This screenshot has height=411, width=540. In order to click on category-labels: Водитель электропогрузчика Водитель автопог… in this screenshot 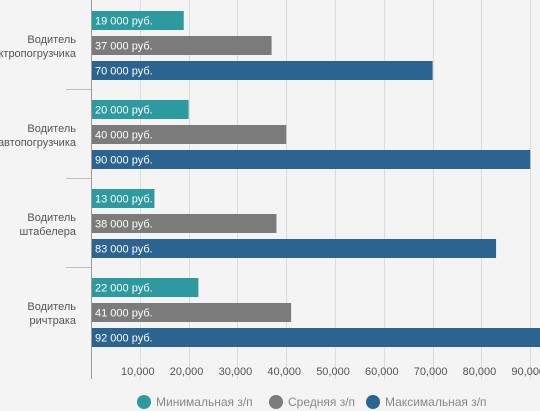, I will do `click(38, 180)`.